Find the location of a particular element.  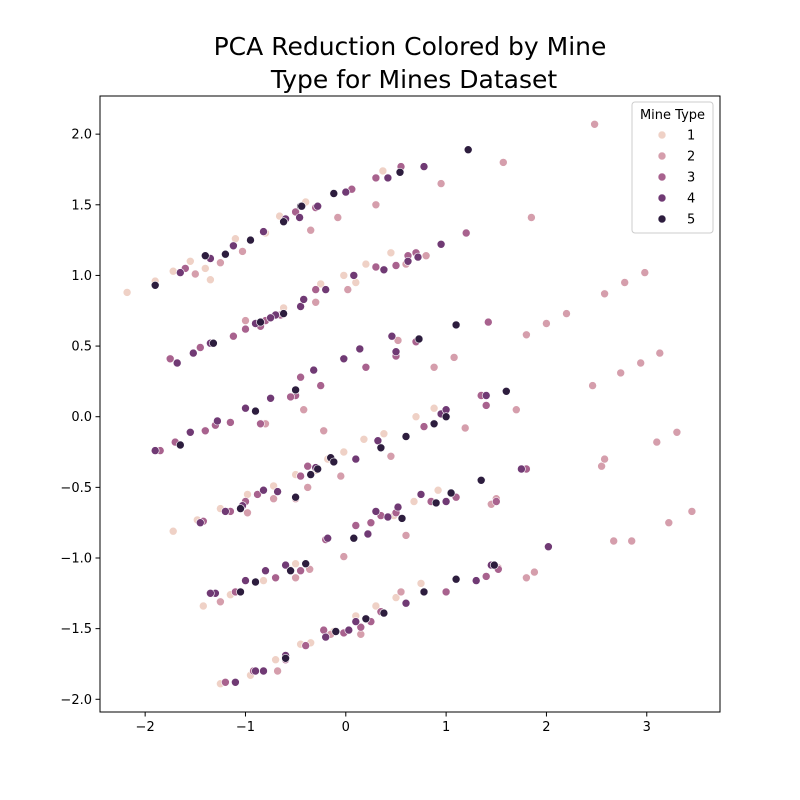

y-tick-label: 2.0 is located at coordinates (81, 135).